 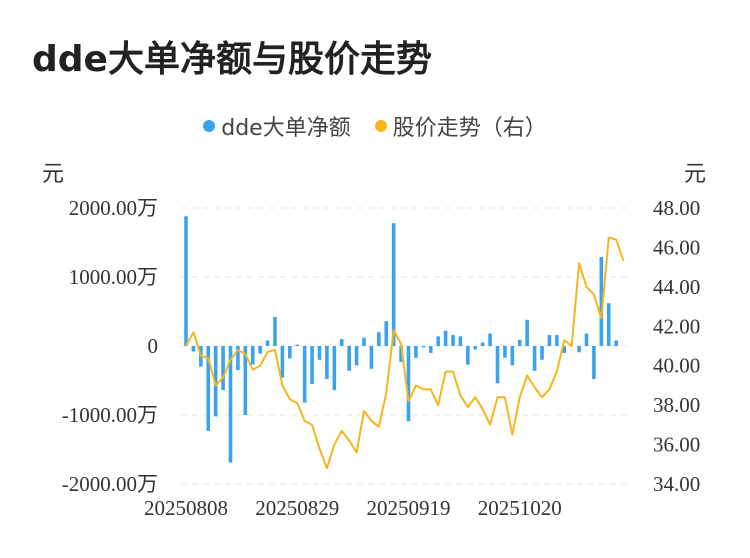 I want to click on right-axis-tick-label: 38.00, so click(x=676, y=405).